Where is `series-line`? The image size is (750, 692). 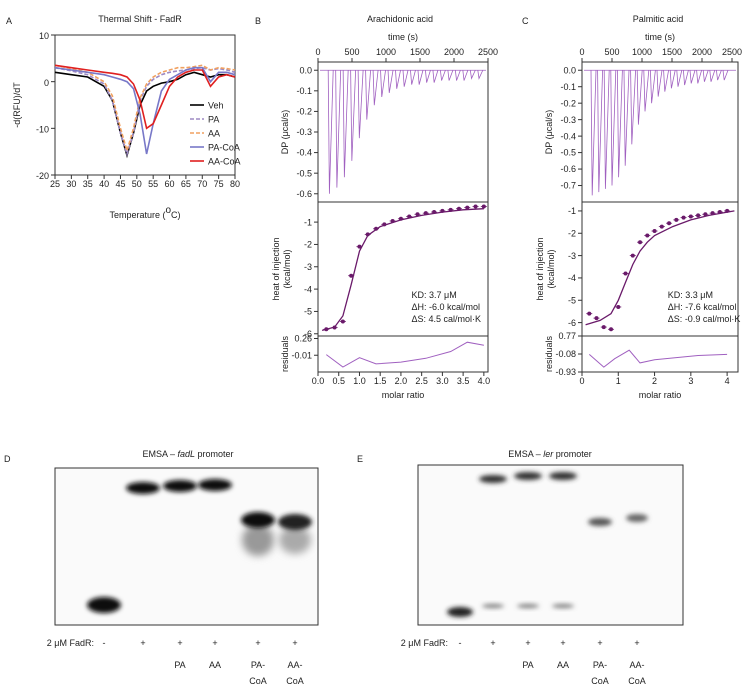 series-line is located at coordinates (145, 109).